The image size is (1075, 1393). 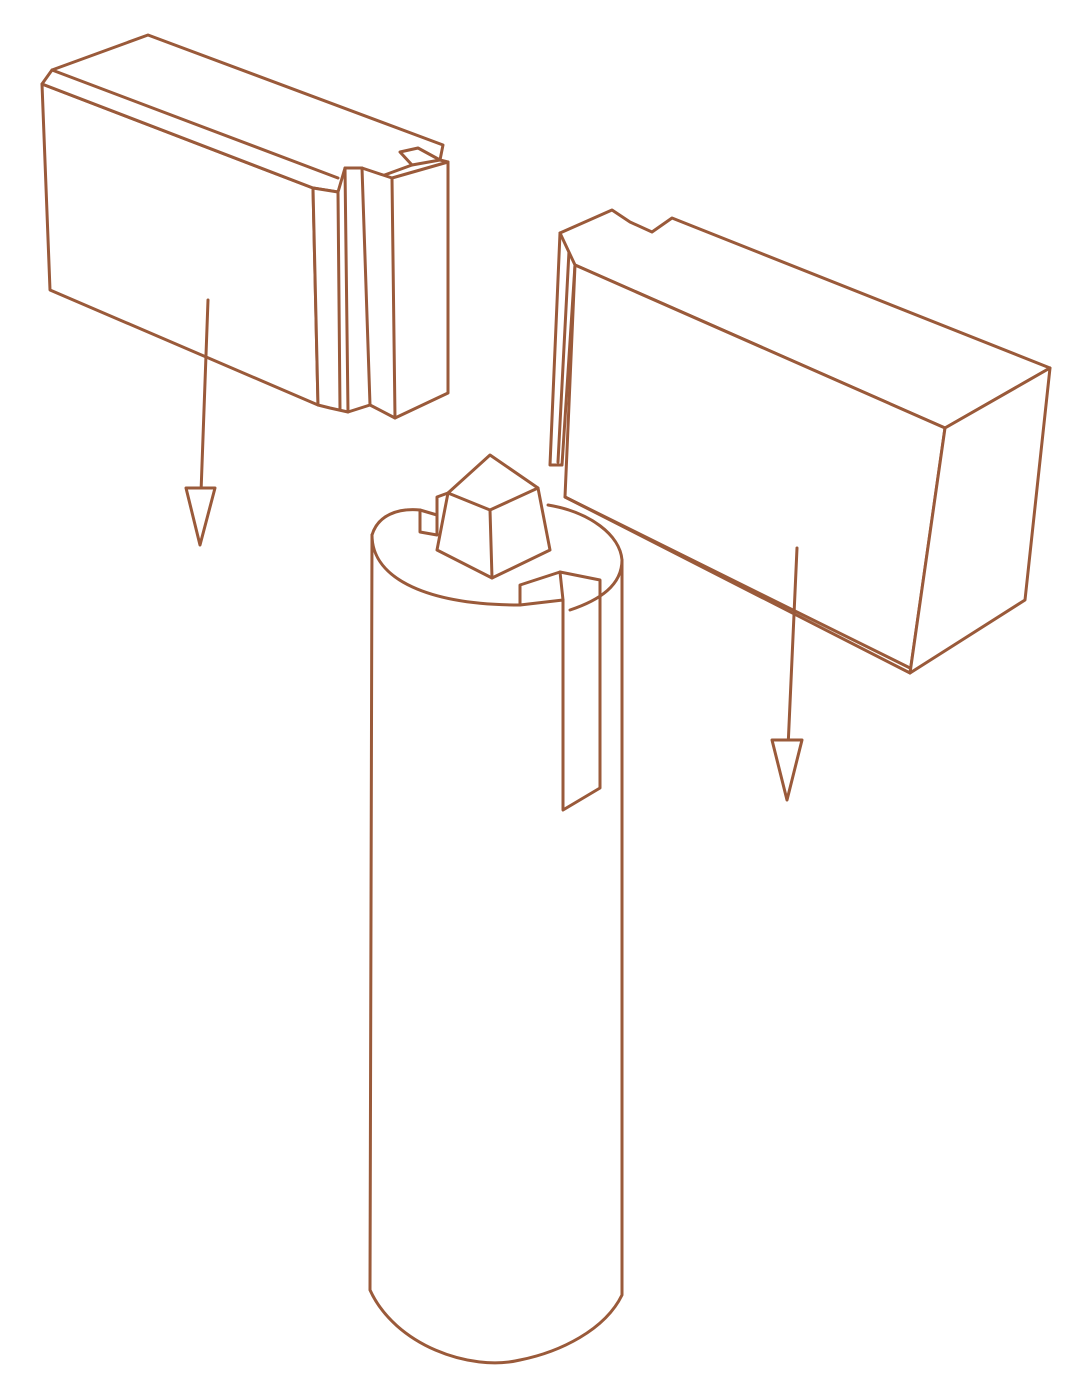 I want to click on right-beam-down-arrow, so click(x=787, y=674).